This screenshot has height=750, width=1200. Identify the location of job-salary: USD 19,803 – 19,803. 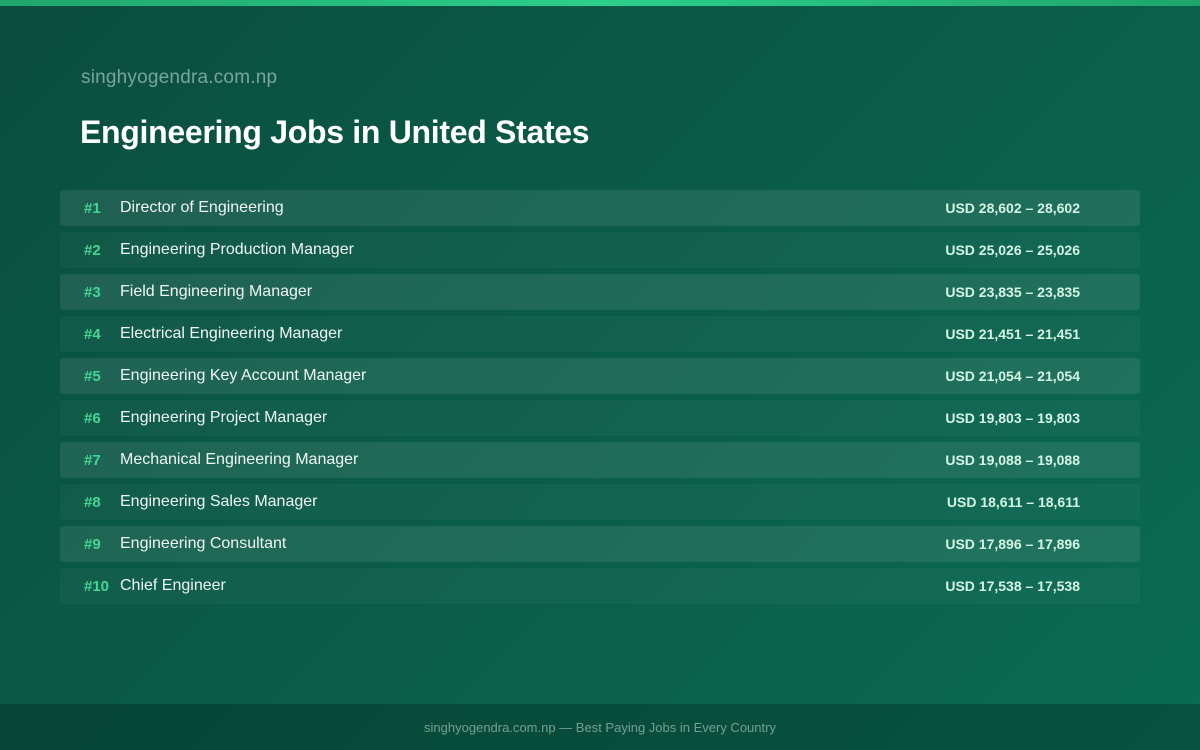
(1012, 418).